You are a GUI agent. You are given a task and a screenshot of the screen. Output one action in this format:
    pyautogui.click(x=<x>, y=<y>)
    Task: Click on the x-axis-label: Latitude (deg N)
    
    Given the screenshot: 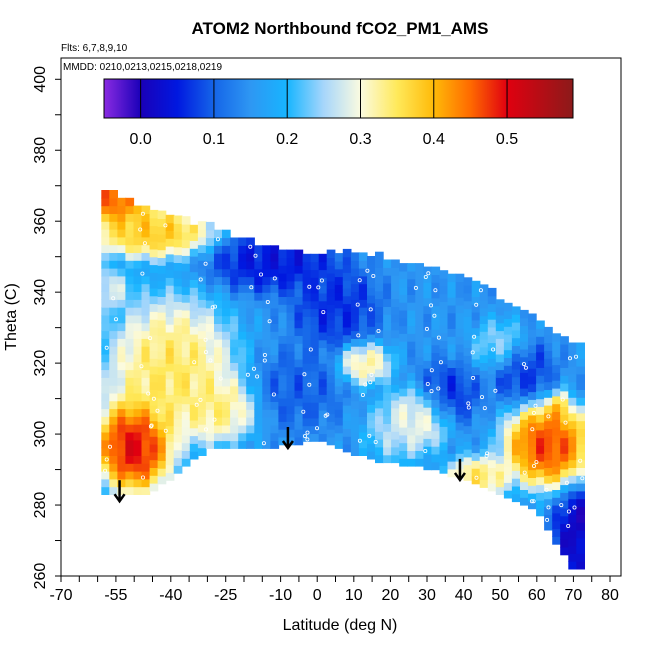 What is the action you would take?
    pyautogui.click(x=340, y=625)
    